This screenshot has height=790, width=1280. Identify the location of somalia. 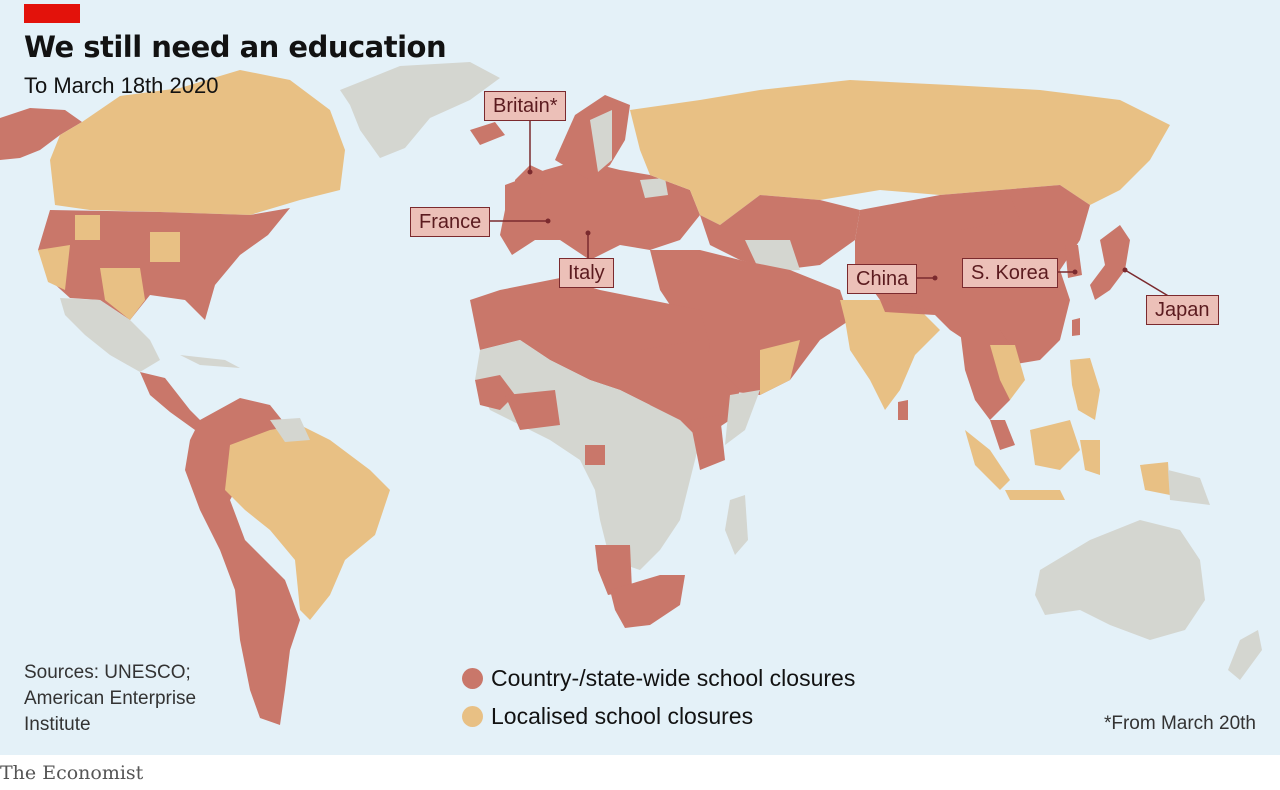
(742, 417).